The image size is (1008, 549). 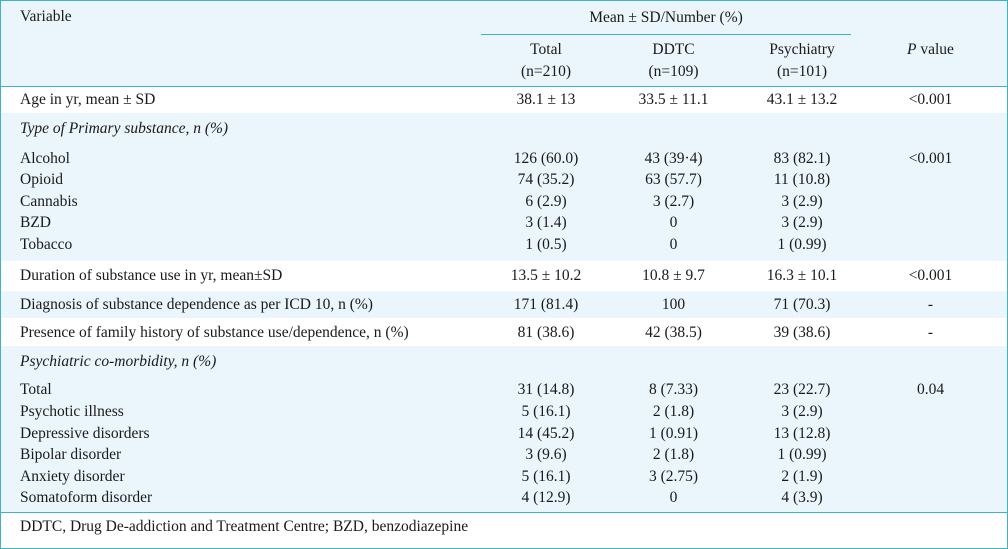 What do you see at coordinates (546, 411) in the screenshot?
I see `row-psychotic-total: 5 (16.1)` at bounding box center [546, 411].